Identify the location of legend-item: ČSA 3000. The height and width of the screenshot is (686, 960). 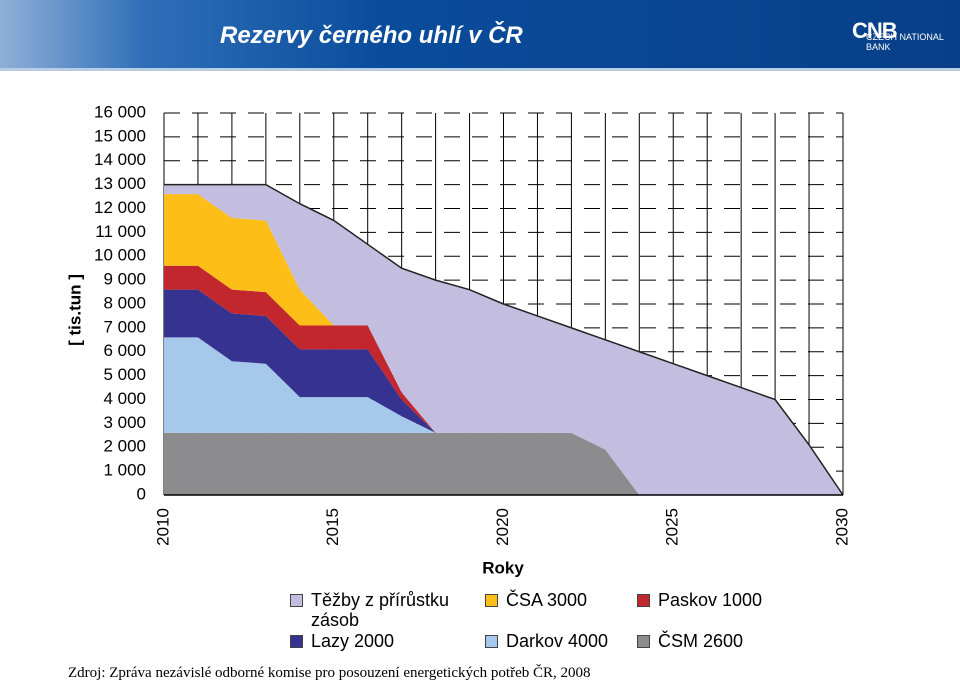
(578, 600).